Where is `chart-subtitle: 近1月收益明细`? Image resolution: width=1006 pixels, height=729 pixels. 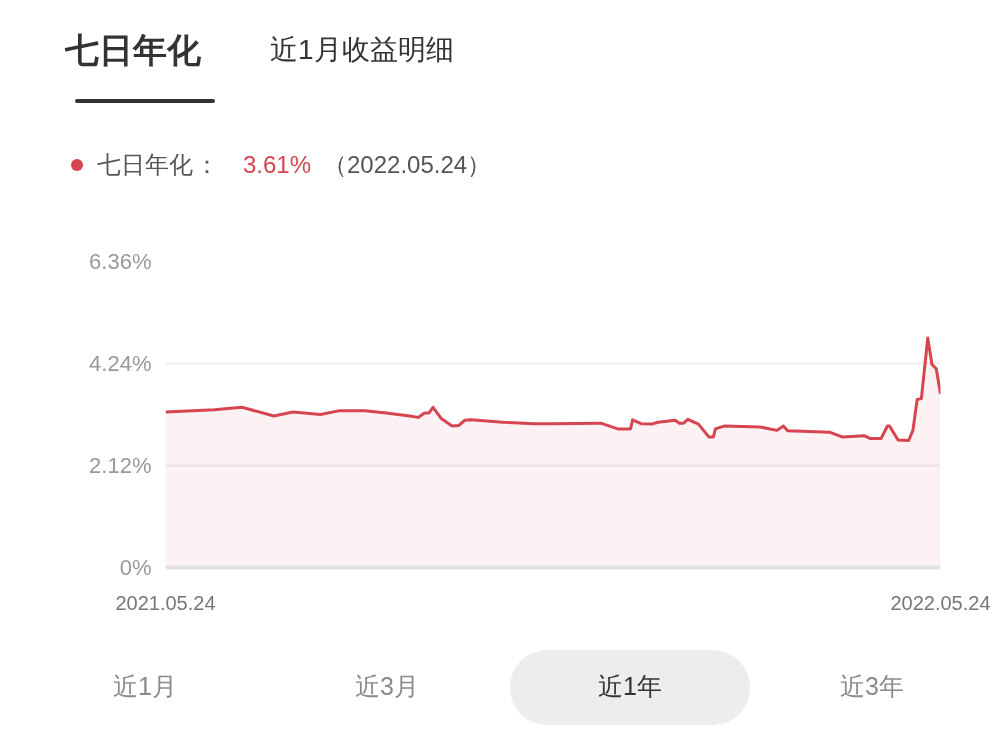 chart-subtitle: 近1月收益明细 is located at coordinates (362, 50).